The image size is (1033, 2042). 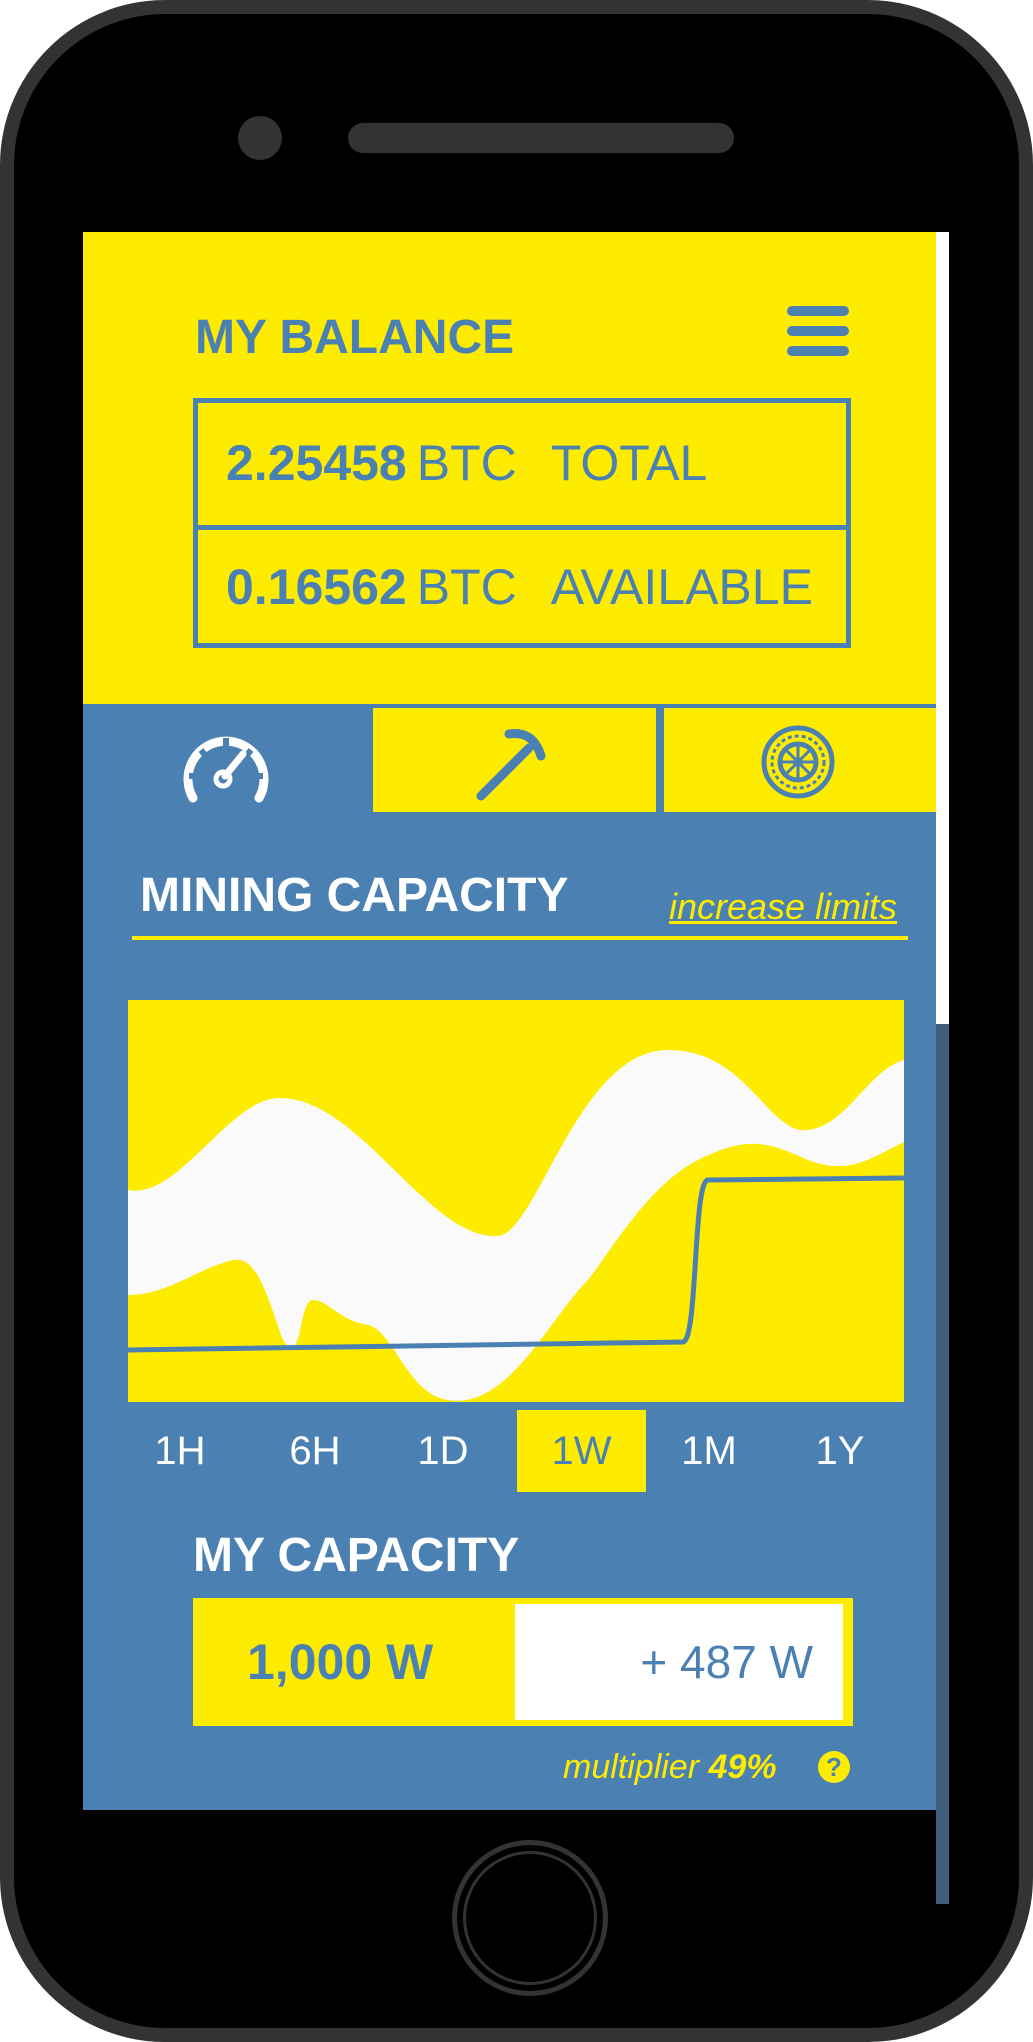 What do you see at coordinates (315, 1451) in the screenshot?
I see `range-6h: 6H` at bounding box center [315, 1451].